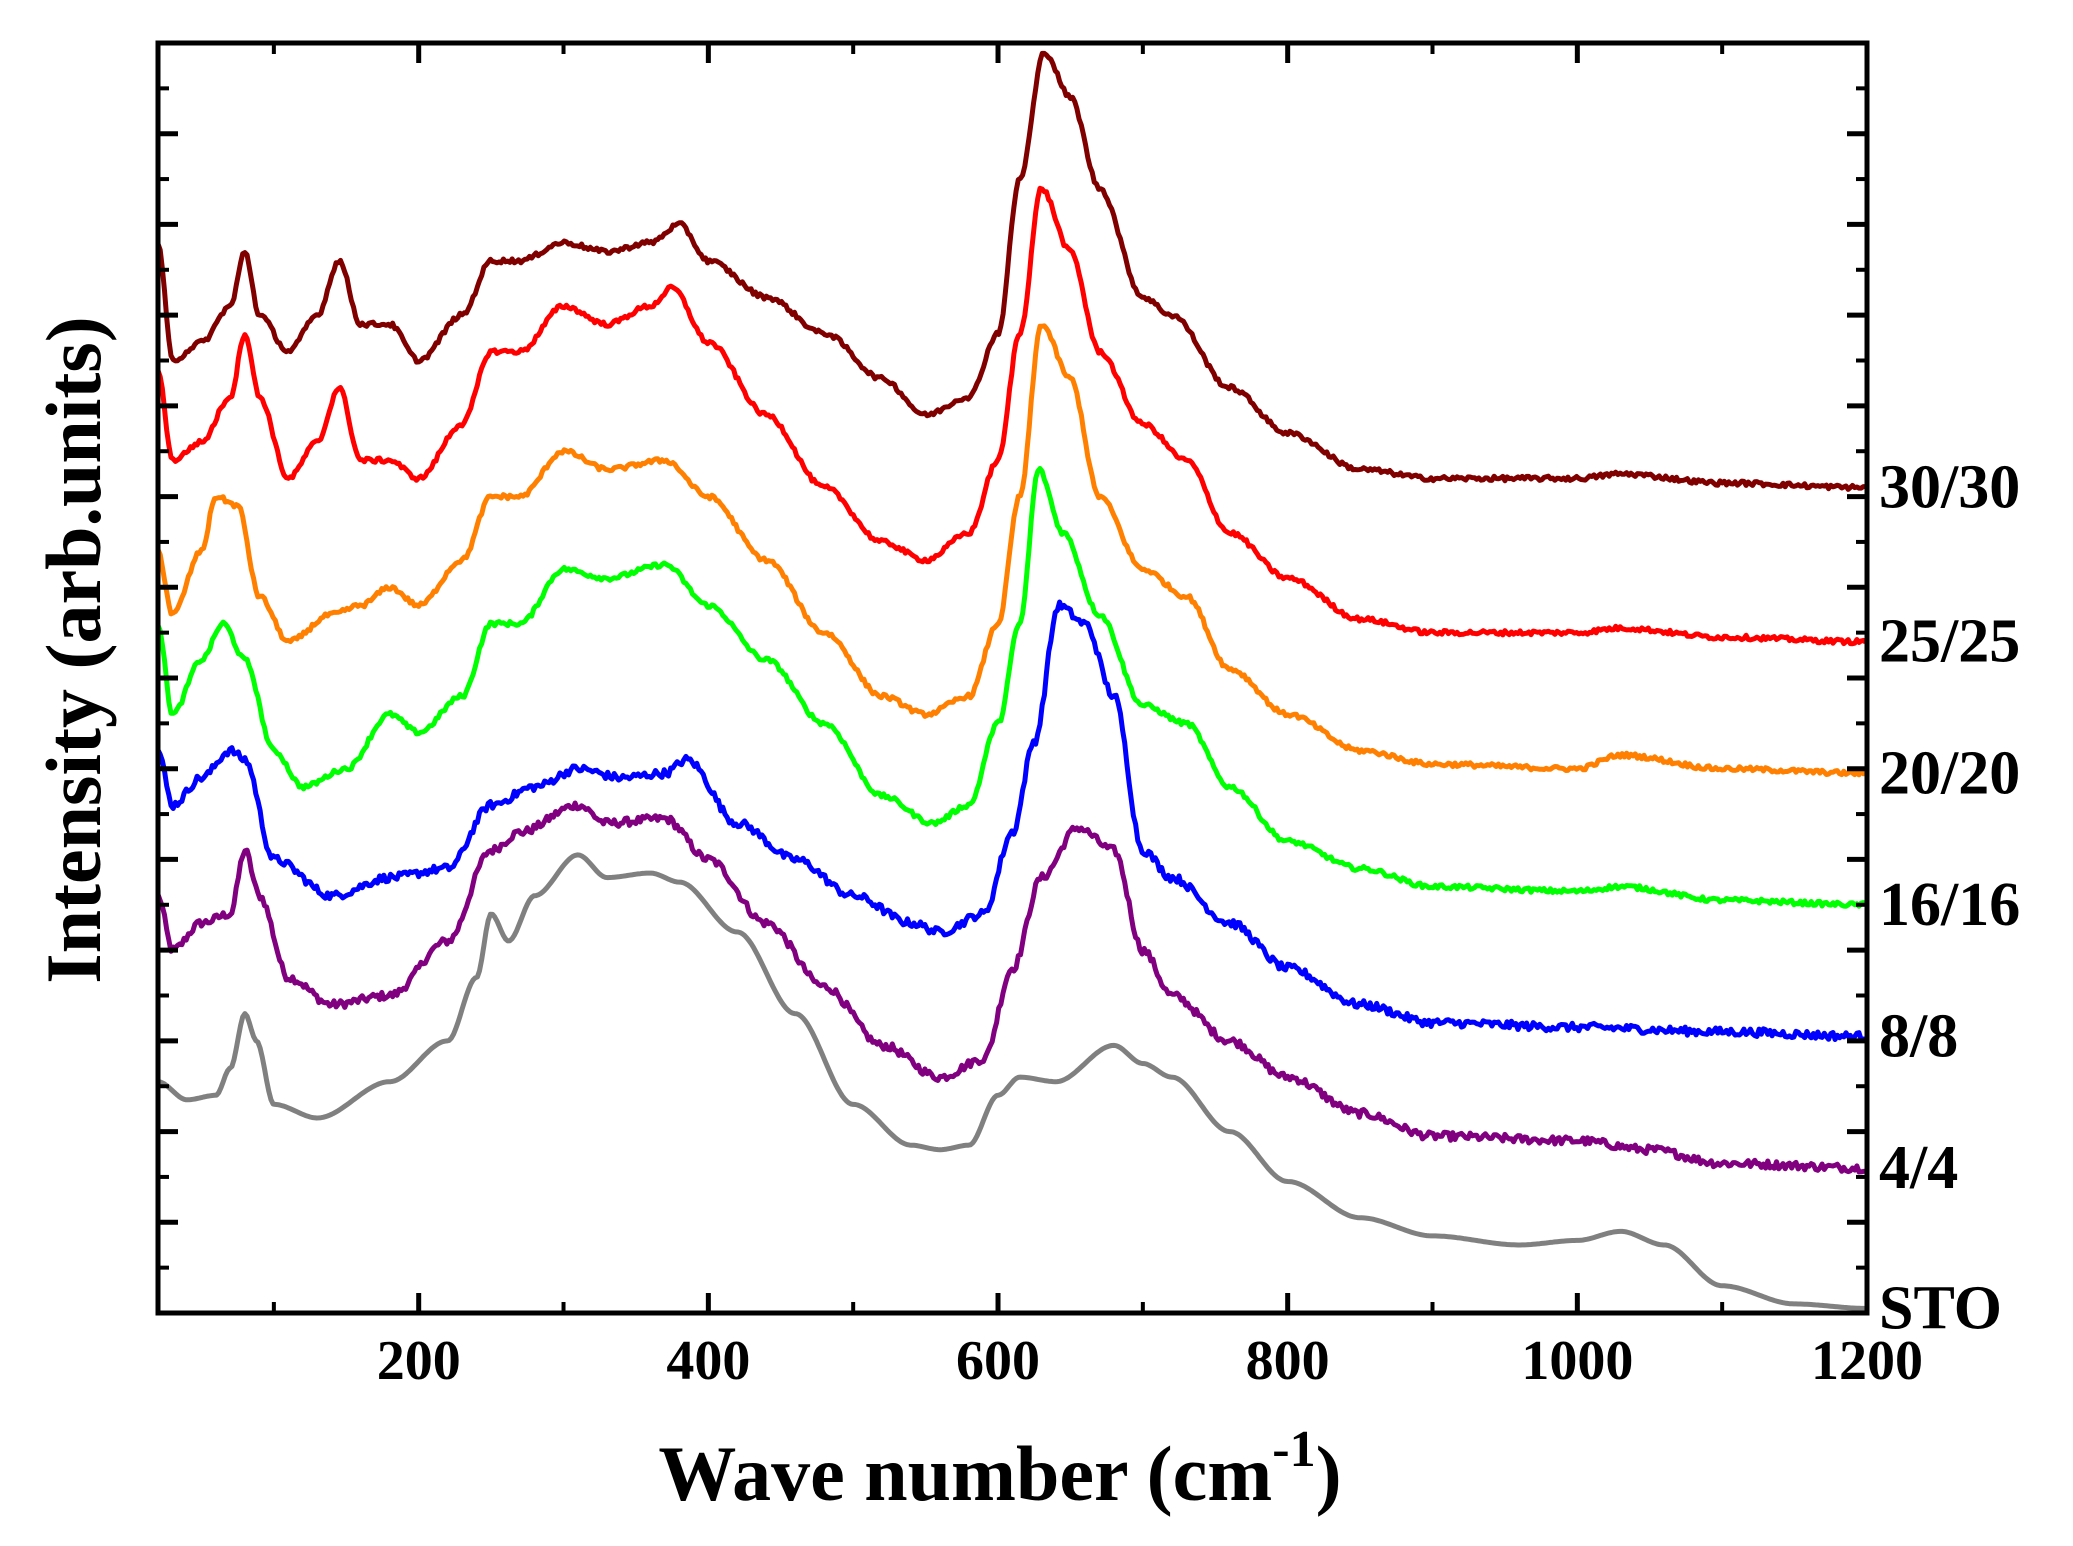 This screenshot has height=1546, width=2073. Describe the element at coordinates (1949, 488) in the screenshot. I see `series-label-30-30: 30/30` at that location.